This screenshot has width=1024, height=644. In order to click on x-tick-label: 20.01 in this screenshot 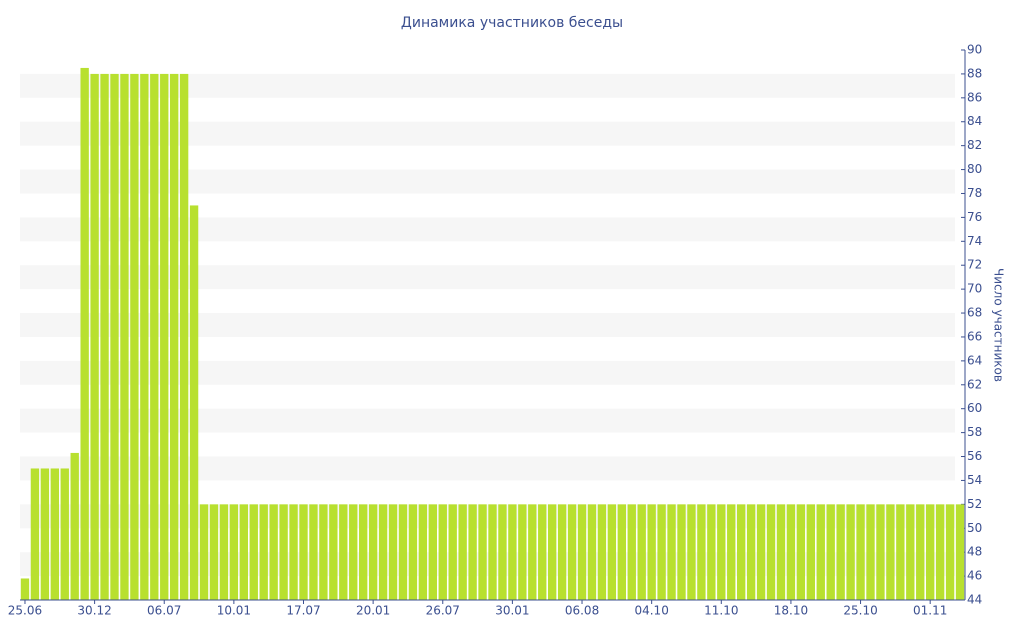, I will do `click(373, 611)`.